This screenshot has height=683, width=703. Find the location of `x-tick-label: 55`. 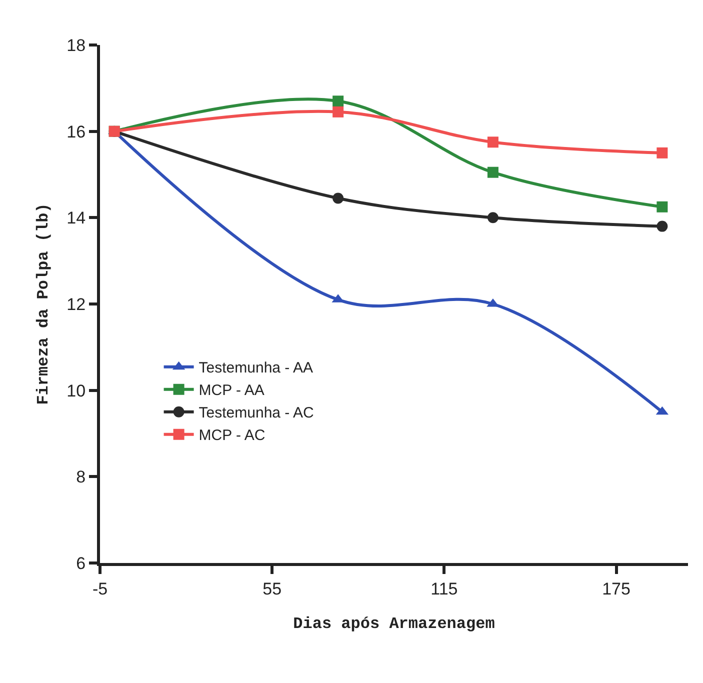

x-tick-label: 55 is located at coordinates (272, 588).